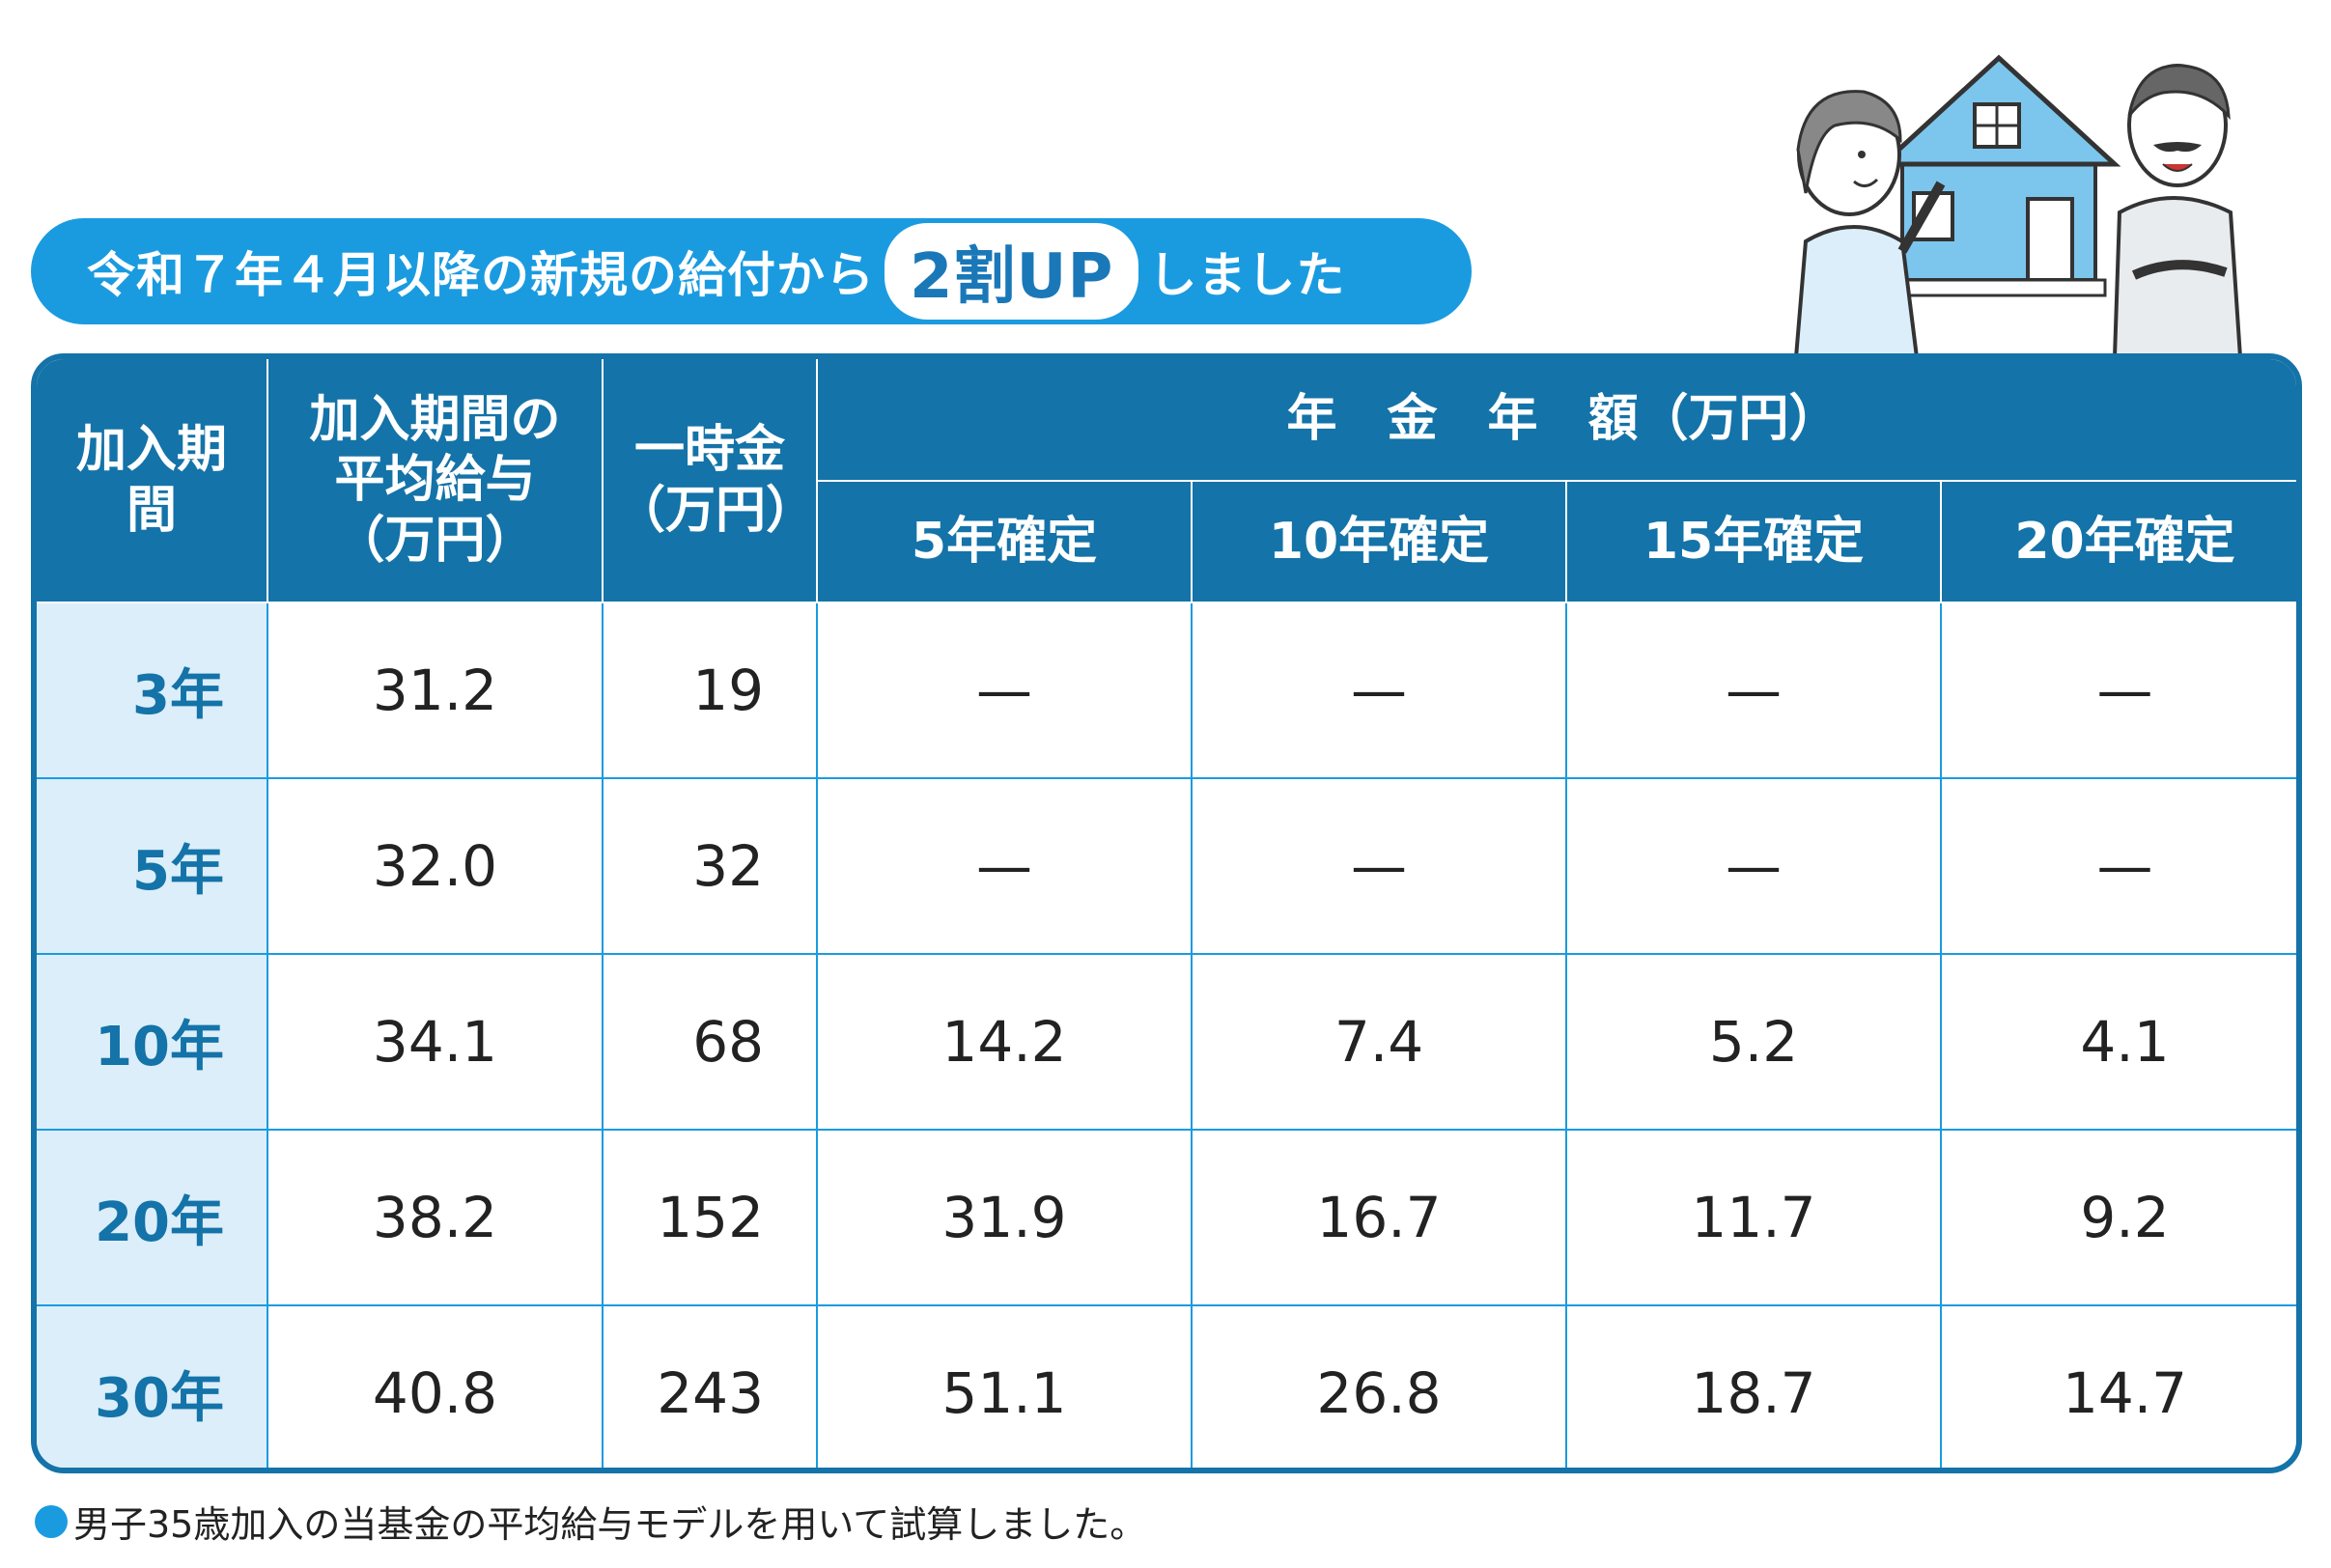 This screenshot has height=1568, width=2331. I want to click on cell-avg-salary: 31.2, so click(436, 691).